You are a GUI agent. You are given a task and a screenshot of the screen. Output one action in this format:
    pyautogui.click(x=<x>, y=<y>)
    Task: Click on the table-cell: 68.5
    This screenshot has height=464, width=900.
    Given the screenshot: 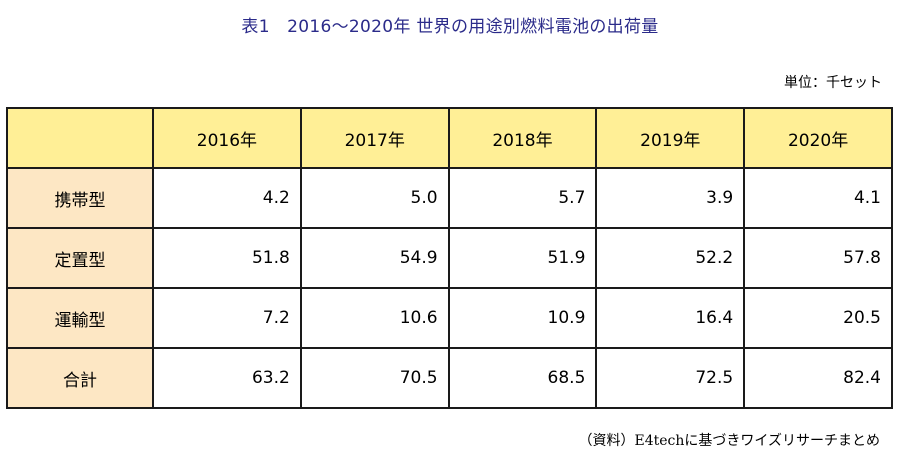 What is the action you would take?
    pyautogui.click(x=522, y=378)
    